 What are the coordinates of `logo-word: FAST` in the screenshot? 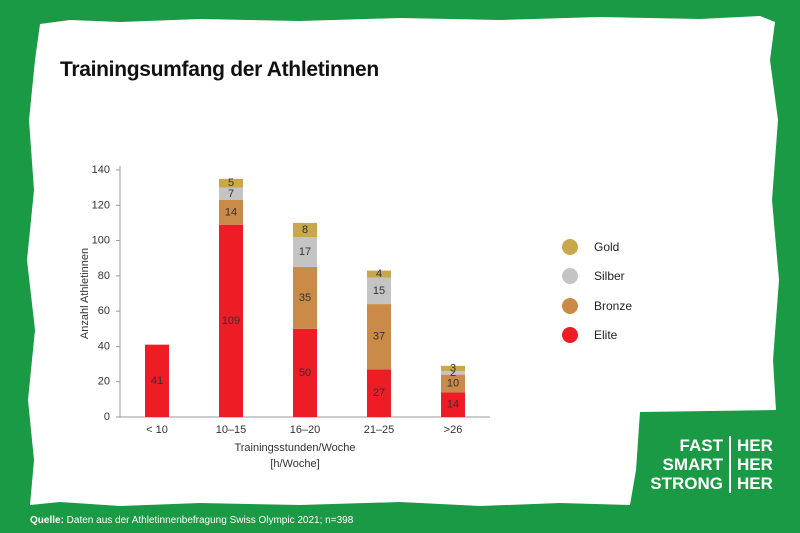 It's located at (689, 445).